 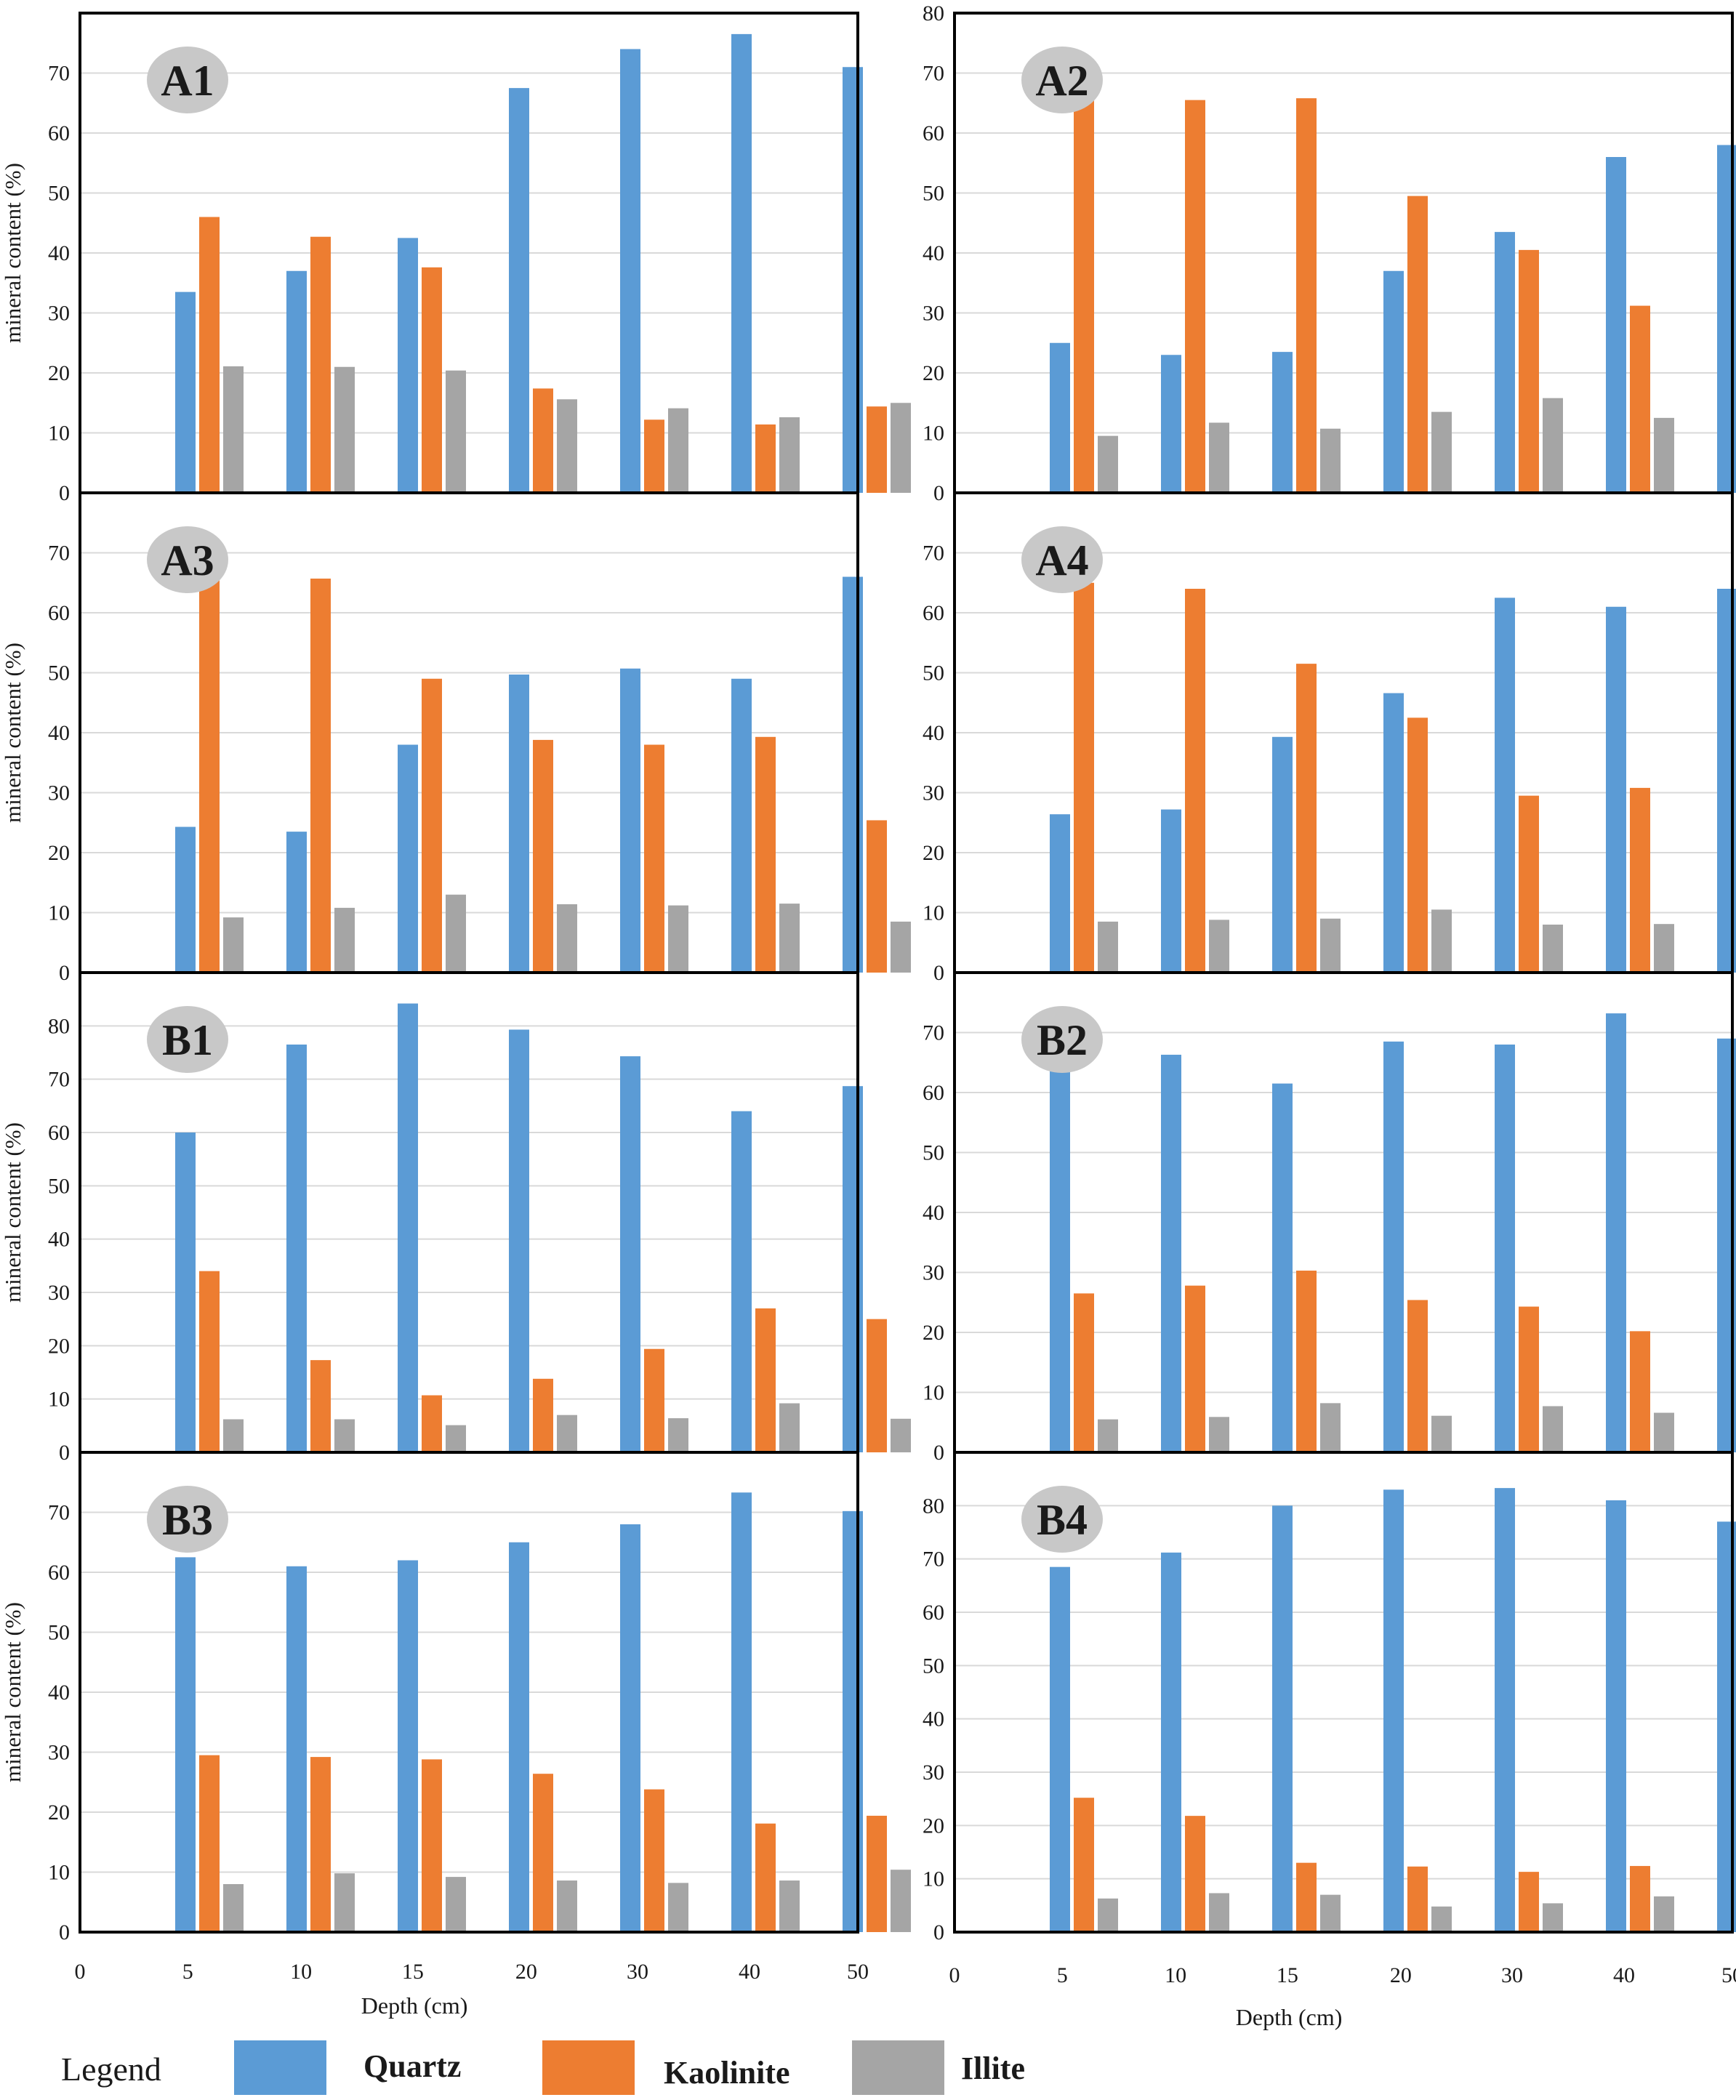 I want to click on x-tick-label: 5, so click(x=188, y=1972).